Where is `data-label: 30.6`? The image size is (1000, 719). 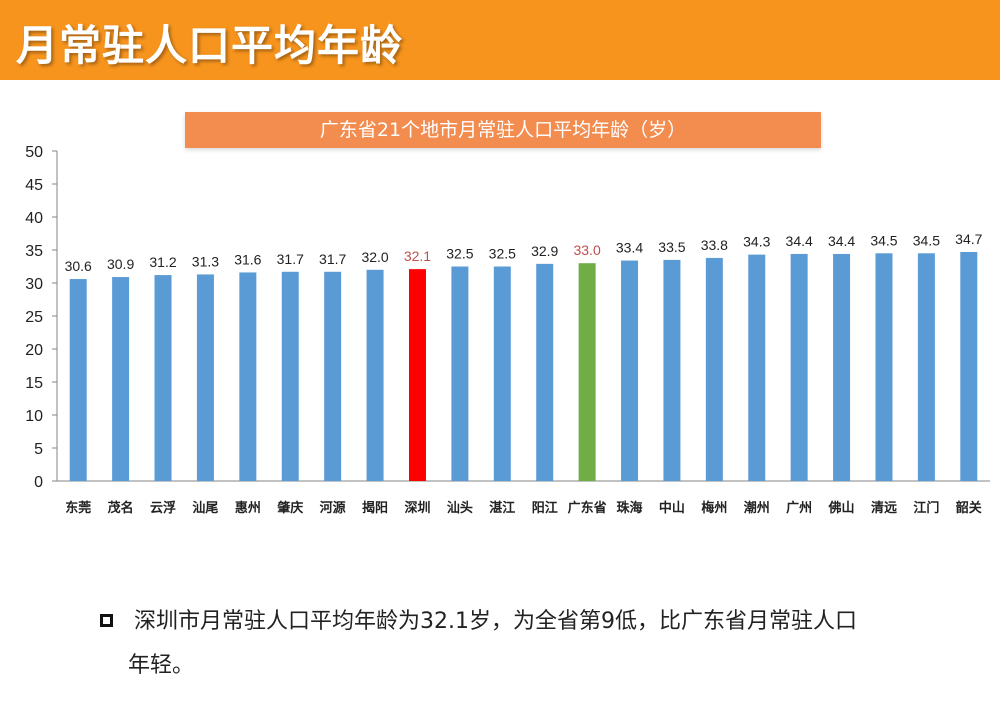
data-label: 30.6 is located at coordinates (78, 266).